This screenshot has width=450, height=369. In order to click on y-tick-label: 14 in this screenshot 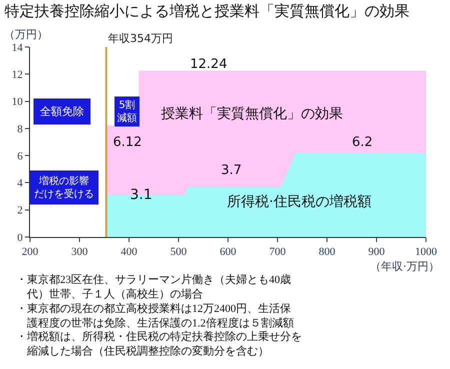, I will do `click(18, 48)`.